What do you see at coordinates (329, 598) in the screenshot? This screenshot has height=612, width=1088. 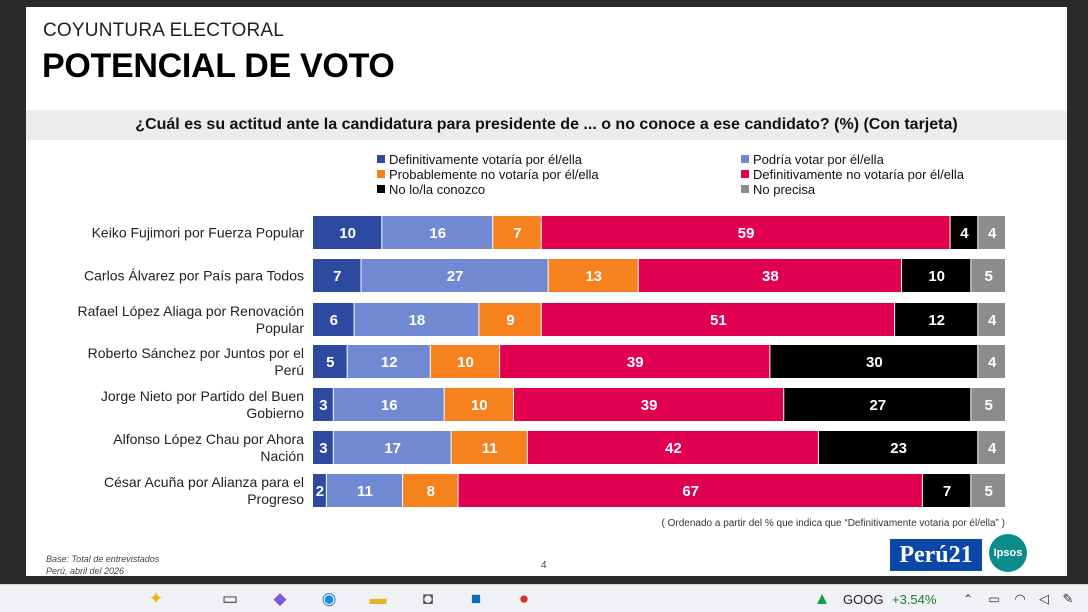 I see `edge-icon: ◉` at bounding box center [329, 598].